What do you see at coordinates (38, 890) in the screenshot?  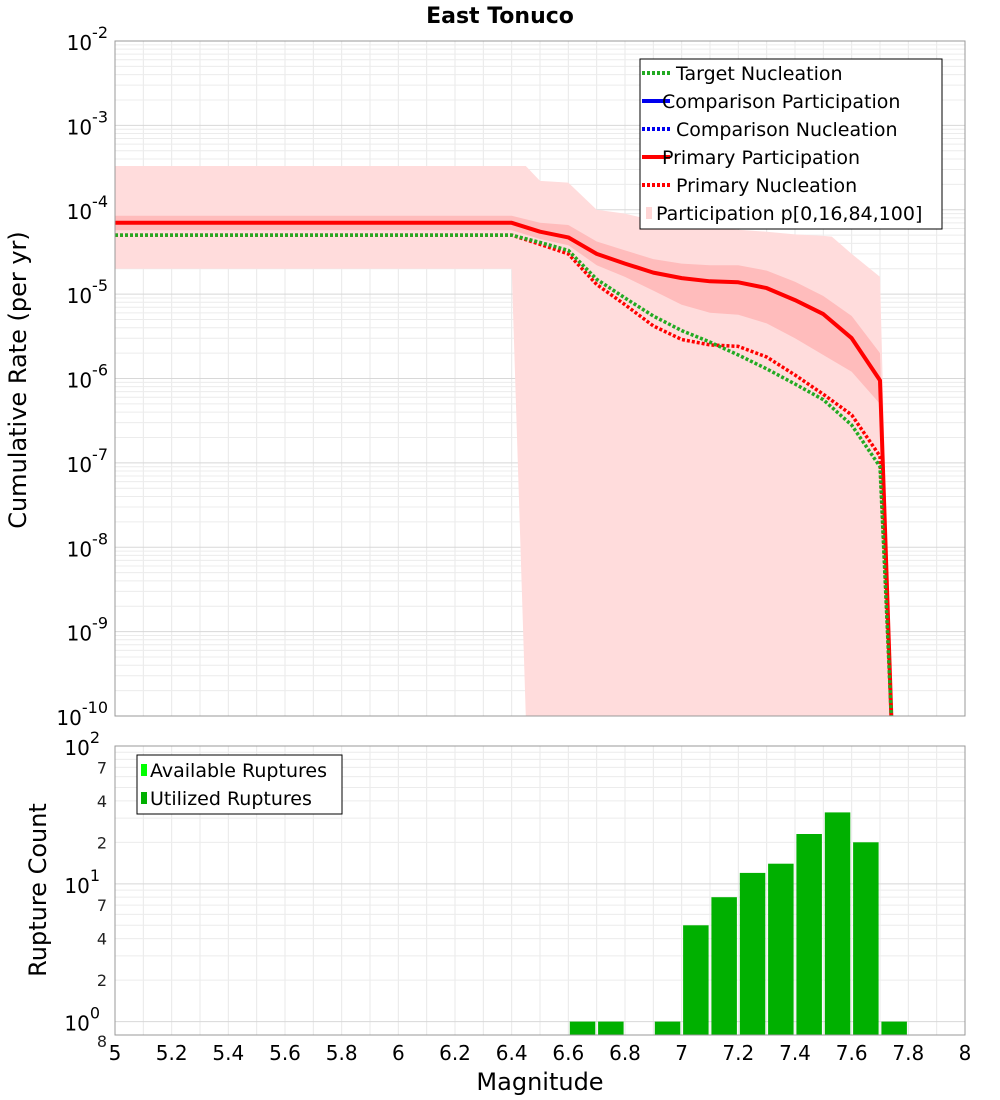 I see `y-axis-label-count: Rupture Count` at bounding box center [38, 890].